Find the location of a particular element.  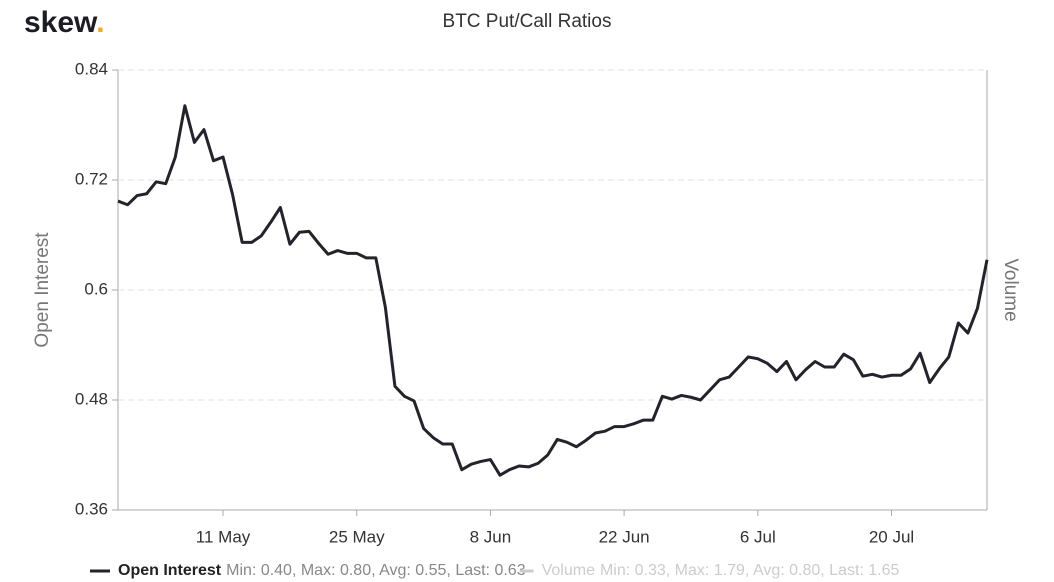

x-tick-label: 8 Jun is located at coordinates (491, 536).